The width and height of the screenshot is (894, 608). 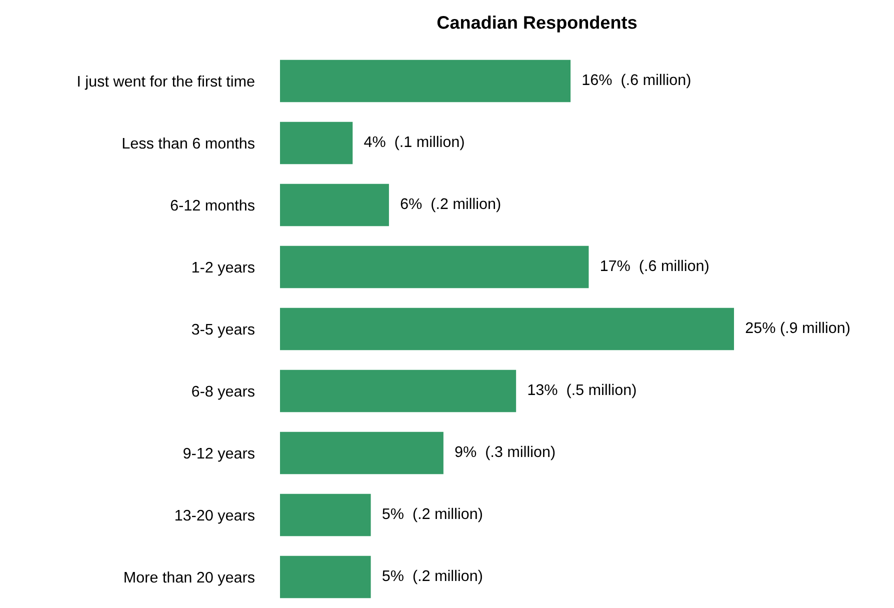 I want to click on y-tick-label: 1-2 years, so click(x=223, y=269).